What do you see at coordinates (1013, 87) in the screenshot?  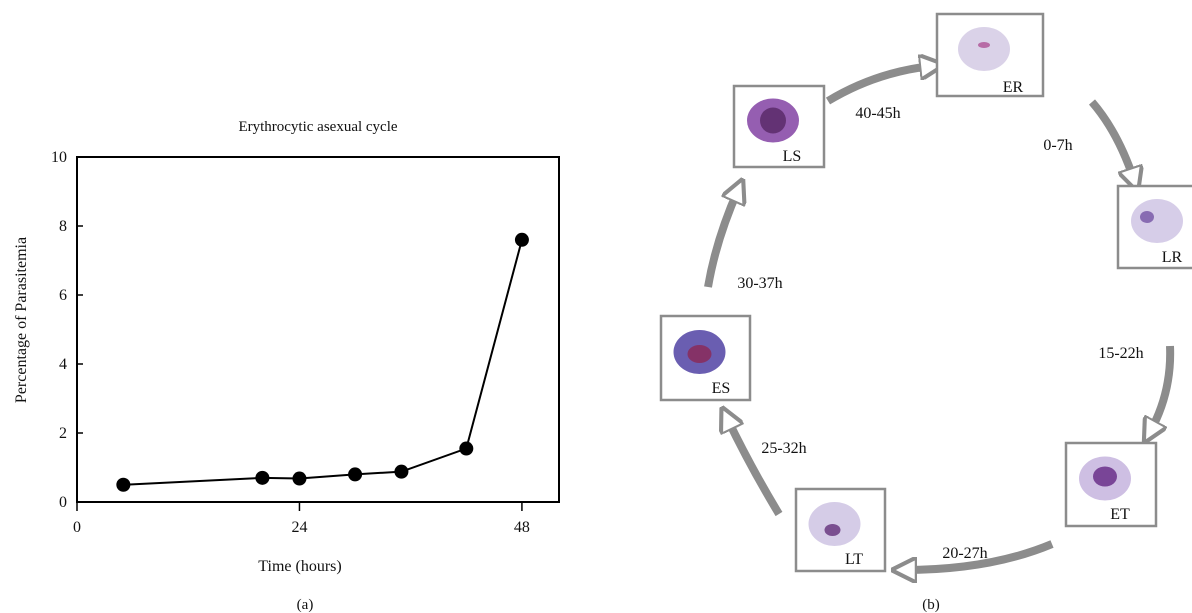 I see `stage-label: ER` at bounding box center [1013, 87].